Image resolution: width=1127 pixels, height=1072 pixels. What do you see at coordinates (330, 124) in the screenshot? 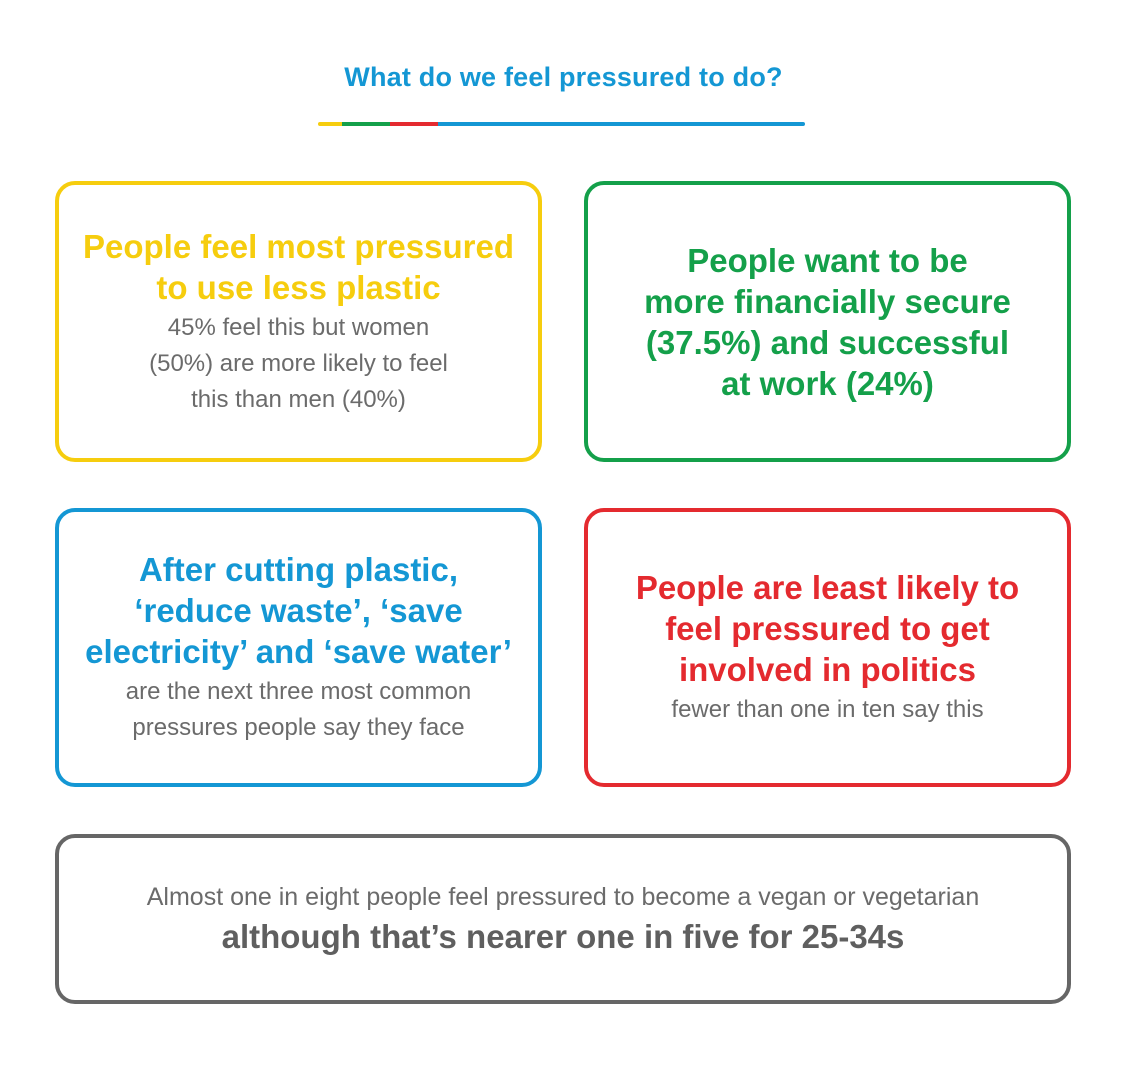
I see `underline-yellow-segment` at bounding box center [330, 124].